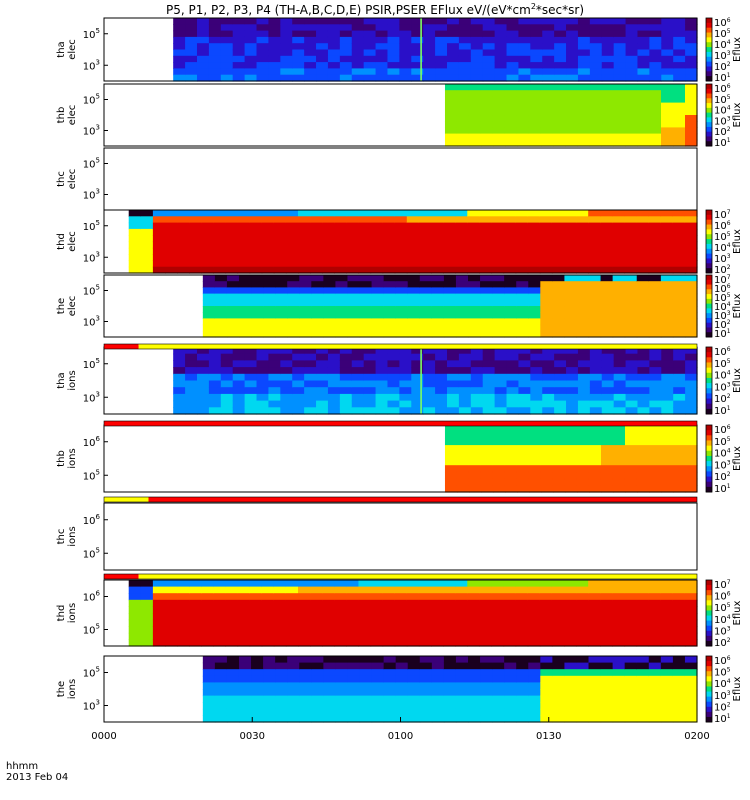 This screenshot has width=750, height=800. I want to click on flag-segment-thc-ions, so click(126, 499).